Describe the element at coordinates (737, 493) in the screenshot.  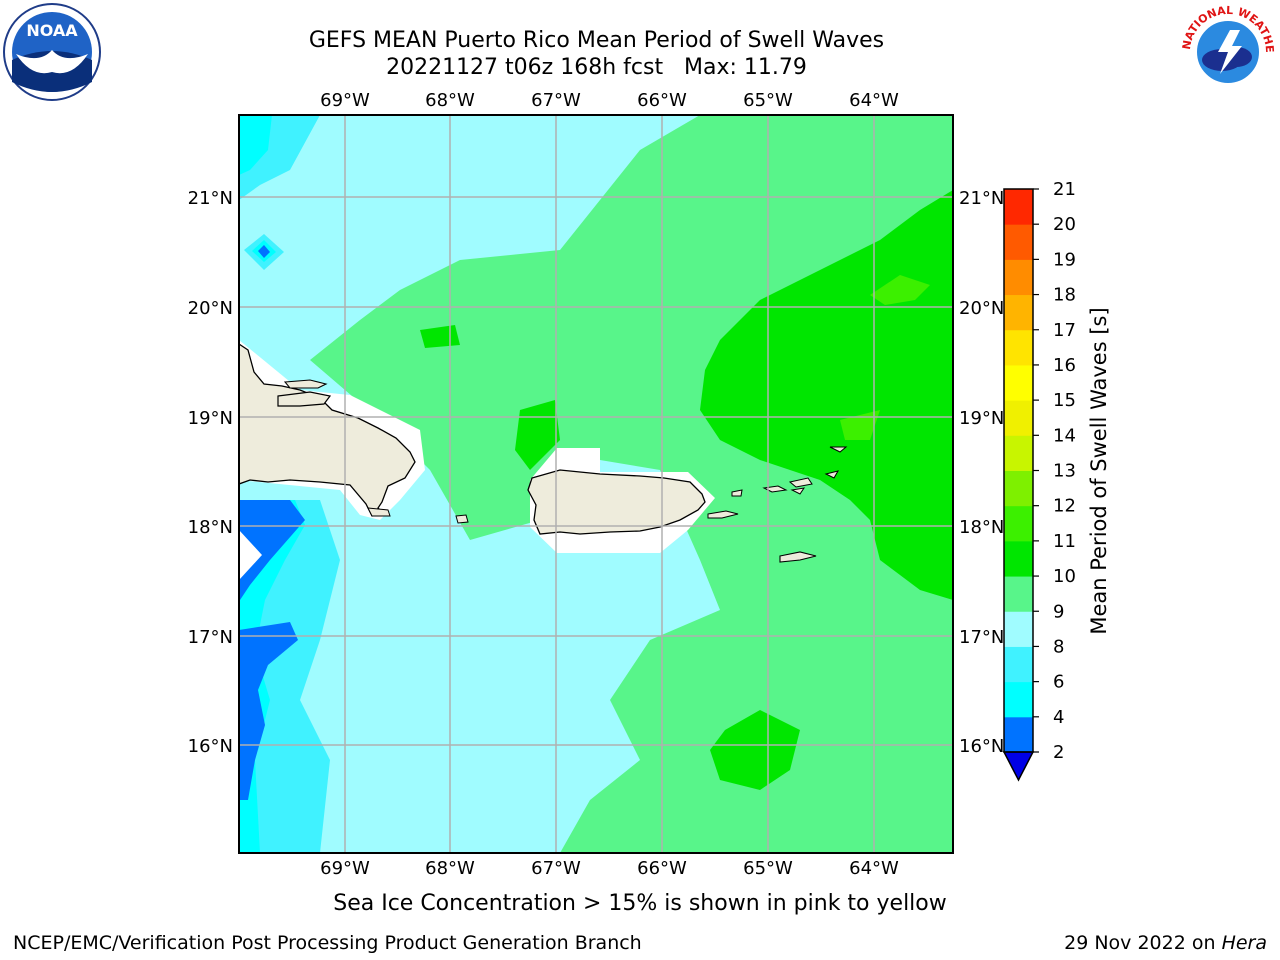
I see `land-culebra` at that location.